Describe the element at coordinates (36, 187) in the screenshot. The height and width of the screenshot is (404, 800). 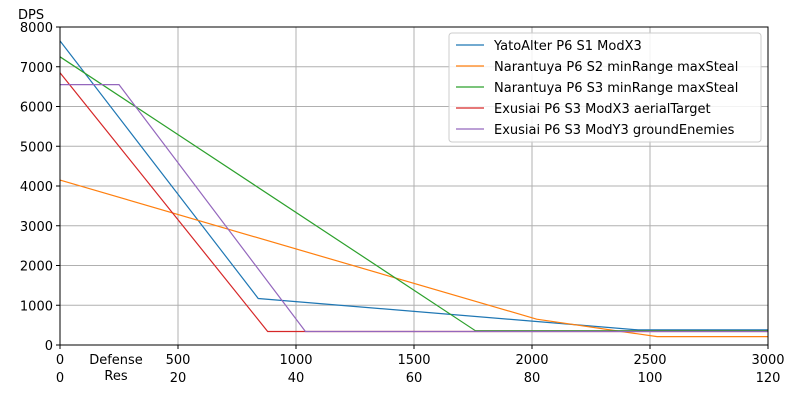
I see `y-tick-label: 4000` at that location.